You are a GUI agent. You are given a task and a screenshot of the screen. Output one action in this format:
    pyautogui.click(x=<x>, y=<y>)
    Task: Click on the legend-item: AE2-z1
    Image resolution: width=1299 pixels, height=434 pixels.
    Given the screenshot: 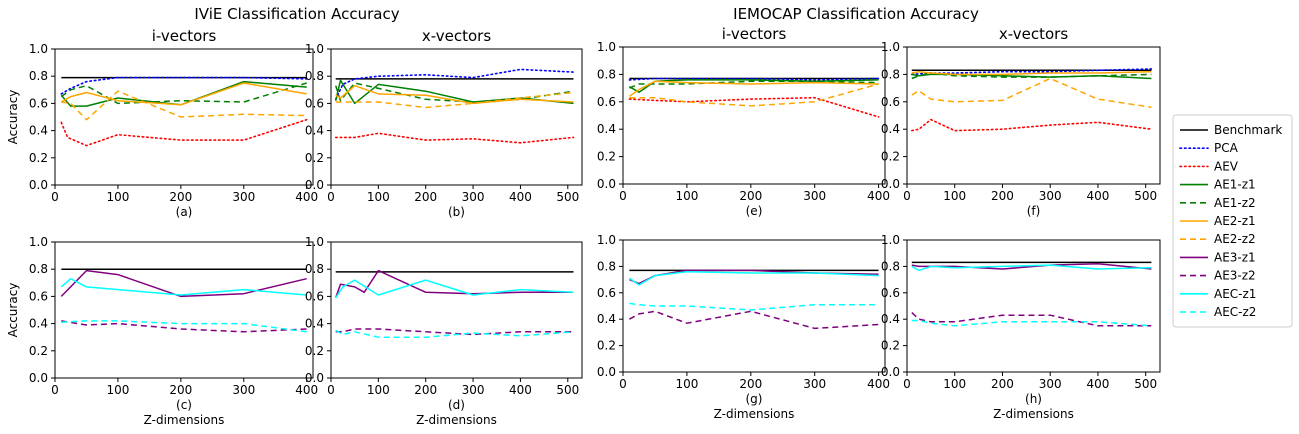 What is the action you would take?
    pyautogui.click(x=1218, y=221)
    